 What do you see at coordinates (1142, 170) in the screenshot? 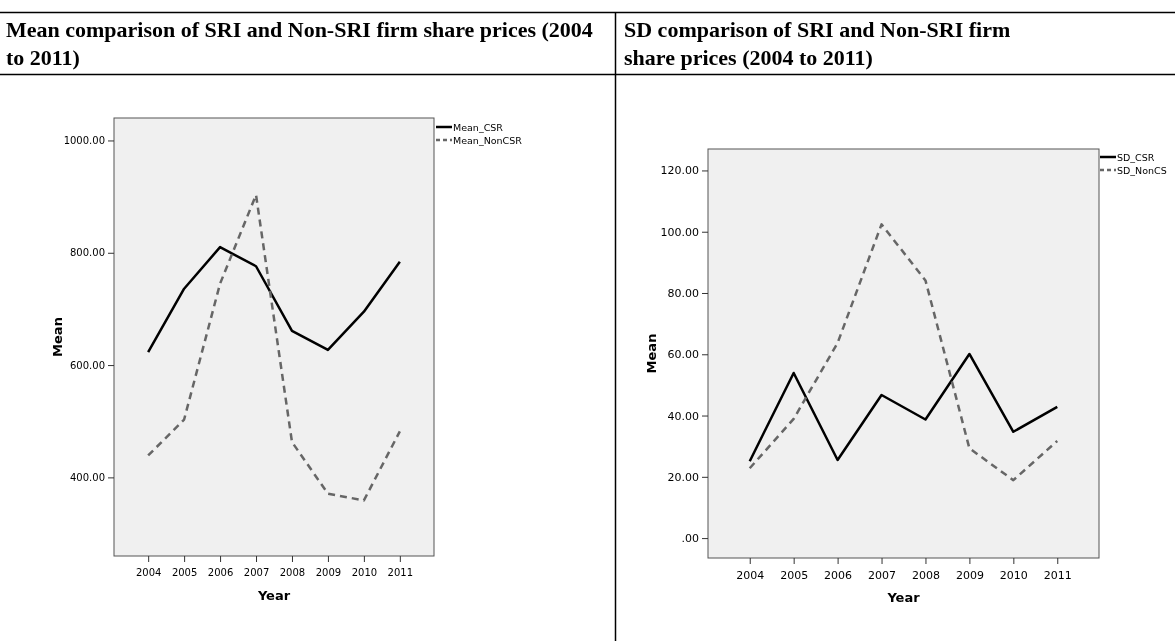
I see `legend-label: SD_NonCS` at bounding box center [1142, 170].